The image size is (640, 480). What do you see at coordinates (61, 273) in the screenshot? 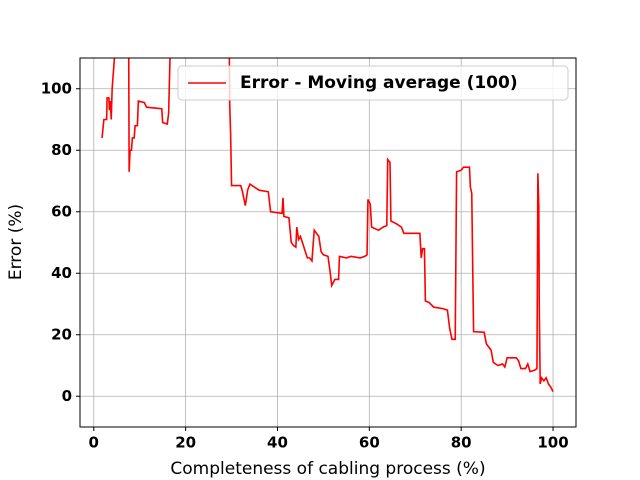
I see `y-tick-label: 40` at bounding box center [61, 273].